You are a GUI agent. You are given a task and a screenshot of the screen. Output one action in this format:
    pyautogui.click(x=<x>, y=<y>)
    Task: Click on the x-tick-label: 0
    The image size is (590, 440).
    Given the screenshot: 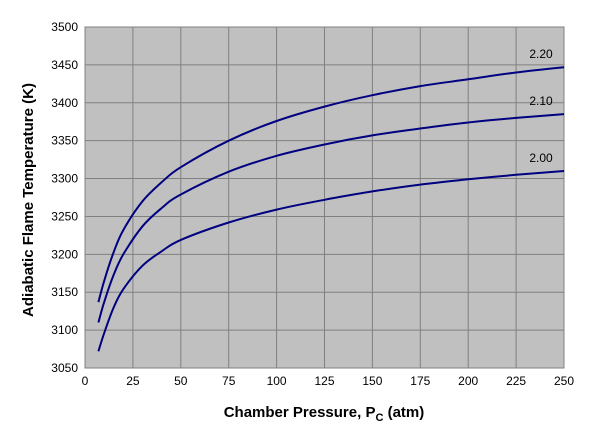 What is the action you would take?
    pyautogui.click(x=85, y=381)
    